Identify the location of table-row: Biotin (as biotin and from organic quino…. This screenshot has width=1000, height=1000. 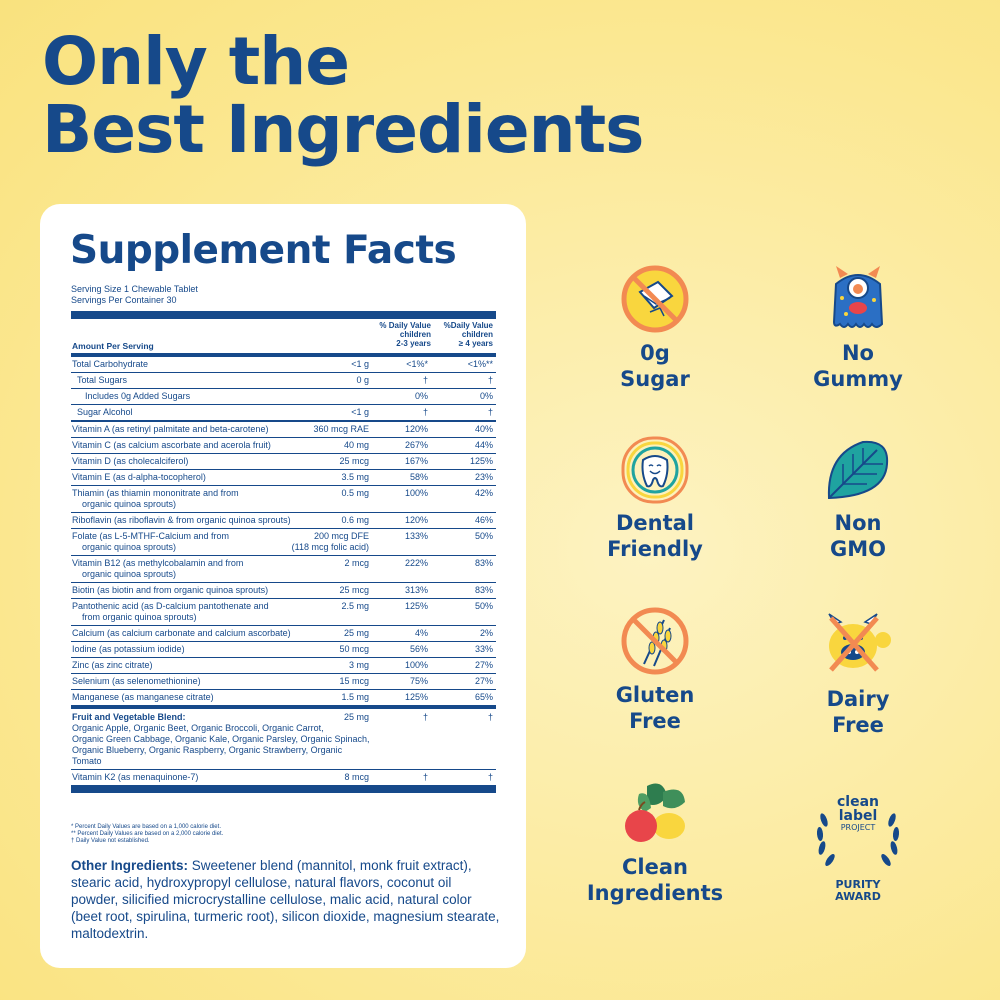
(283, 591).